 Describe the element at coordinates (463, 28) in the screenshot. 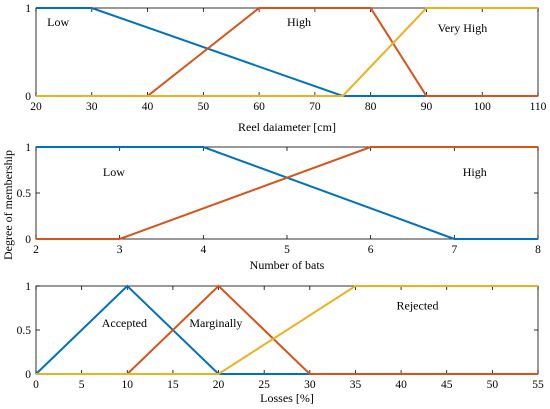

I see `series-label-very-high: Very High` at that location.